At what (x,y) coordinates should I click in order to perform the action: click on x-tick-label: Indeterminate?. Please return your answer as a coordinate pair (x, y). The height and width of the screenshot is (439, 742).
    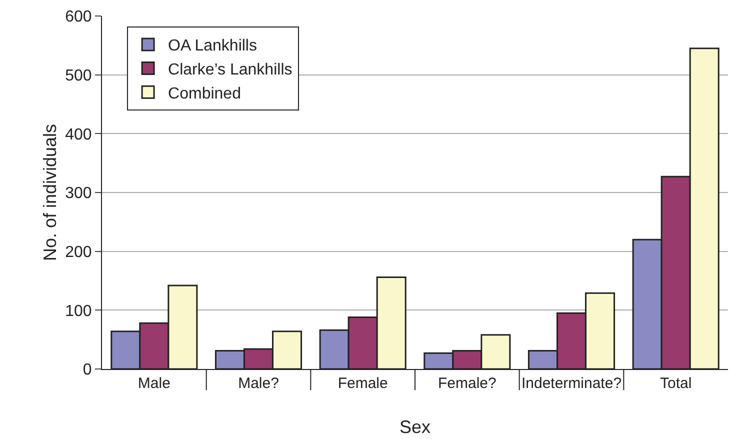
    Looking at the image, I should click on (571, 383).